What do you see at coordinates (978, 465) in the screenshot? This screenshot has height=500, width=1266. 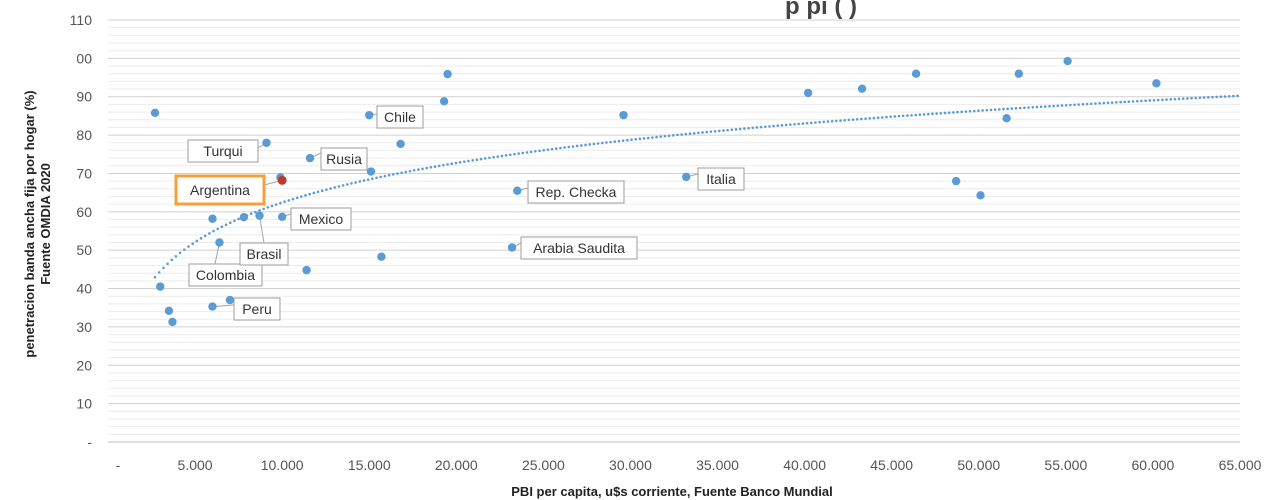 I see `x-tick-label: 50.000` at bounding box center [978, 465].